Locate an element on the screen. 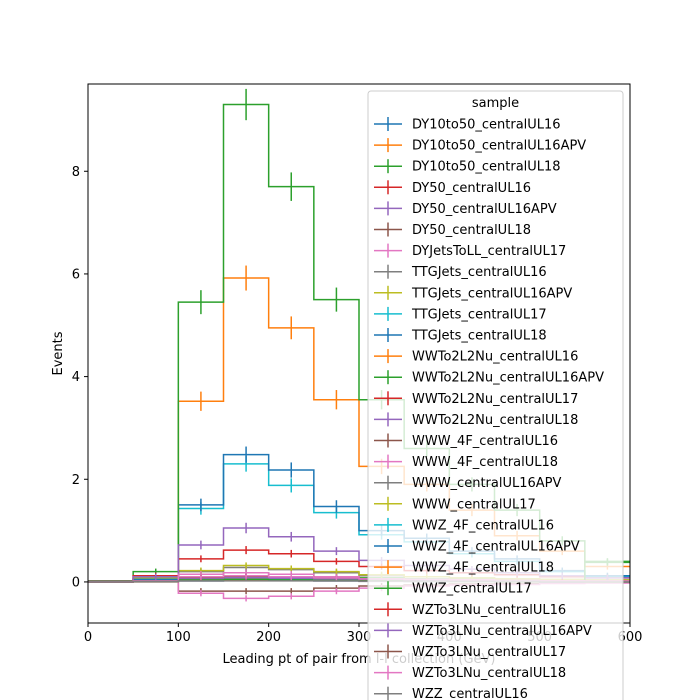  legend-label: TTGJets_centralUL17 is located at coordinates (479, 314).